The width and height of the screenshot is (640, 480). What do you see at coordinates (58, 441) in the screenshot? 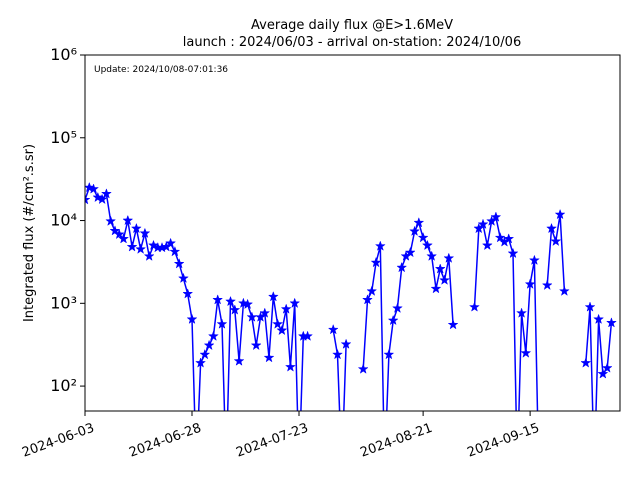
I see `x-tick-label: 2024-06-03` at bounding box center [58, 441].